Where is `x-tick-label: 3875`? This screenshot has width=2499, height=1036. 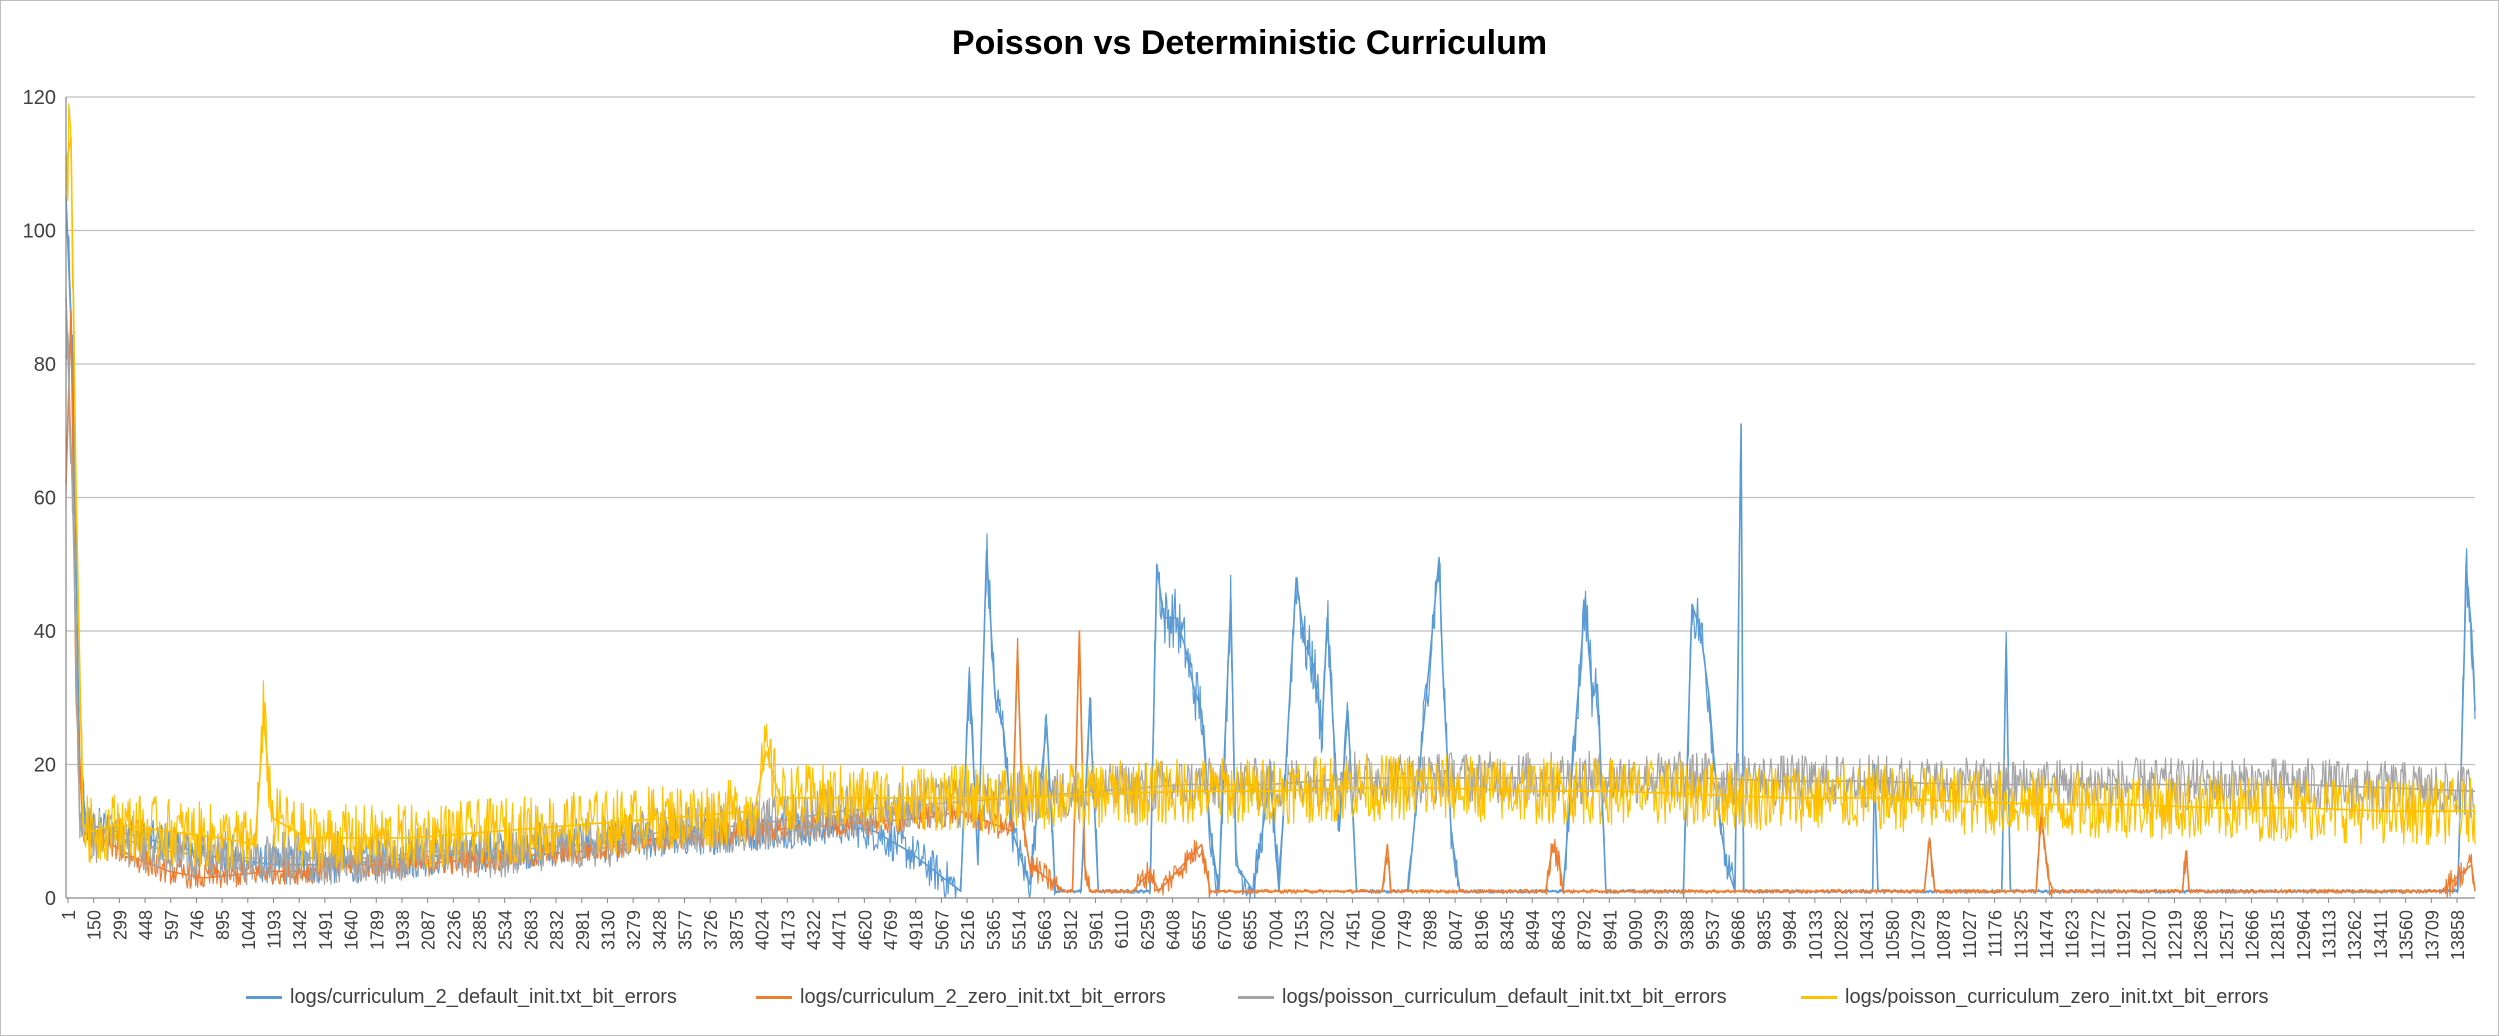
x-tick-label: 3875 is located at coordinates (737, 930).